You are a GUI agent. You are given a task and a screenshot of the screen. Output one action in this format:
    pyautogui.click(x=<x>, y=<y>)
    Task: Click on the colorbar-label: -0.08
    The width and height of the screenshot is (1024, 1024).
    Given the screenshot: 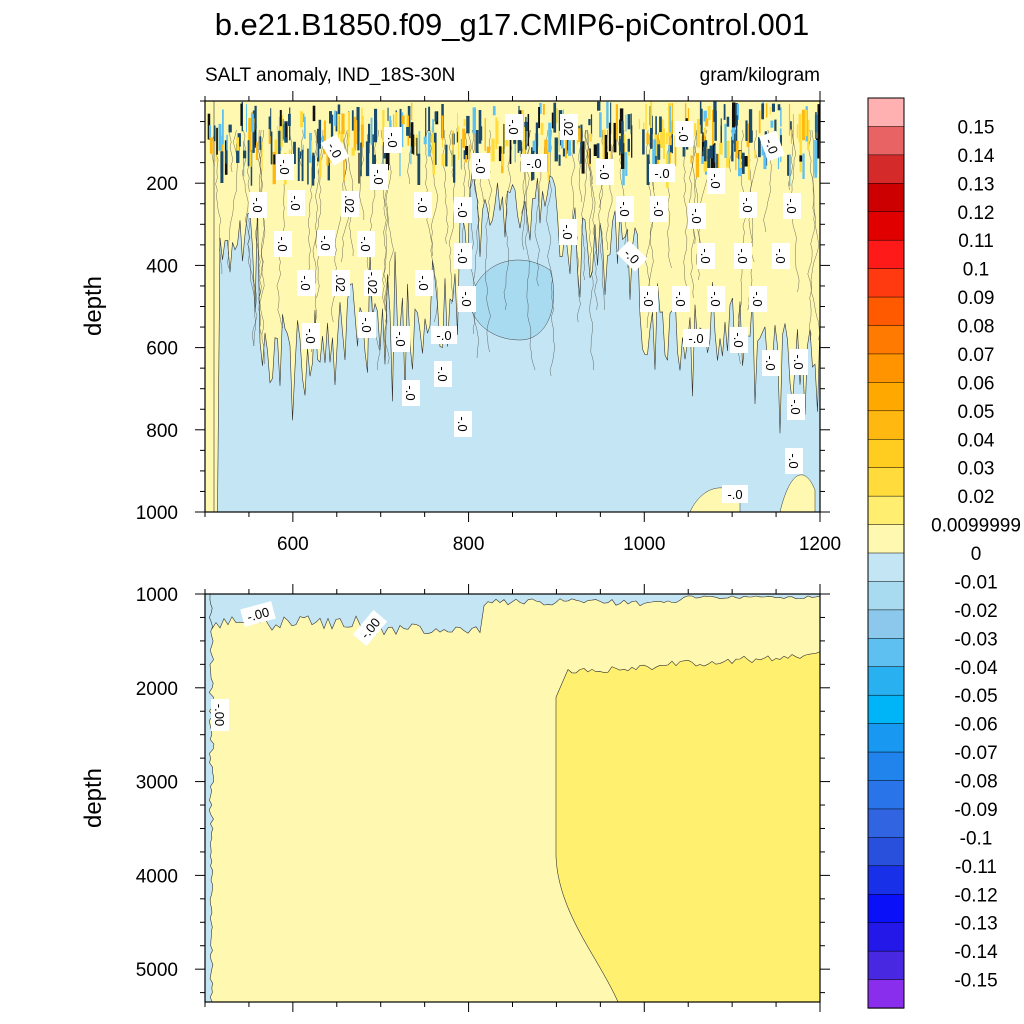 What is the action you would take?
    pyautogui.click(x=975, y=782)
    